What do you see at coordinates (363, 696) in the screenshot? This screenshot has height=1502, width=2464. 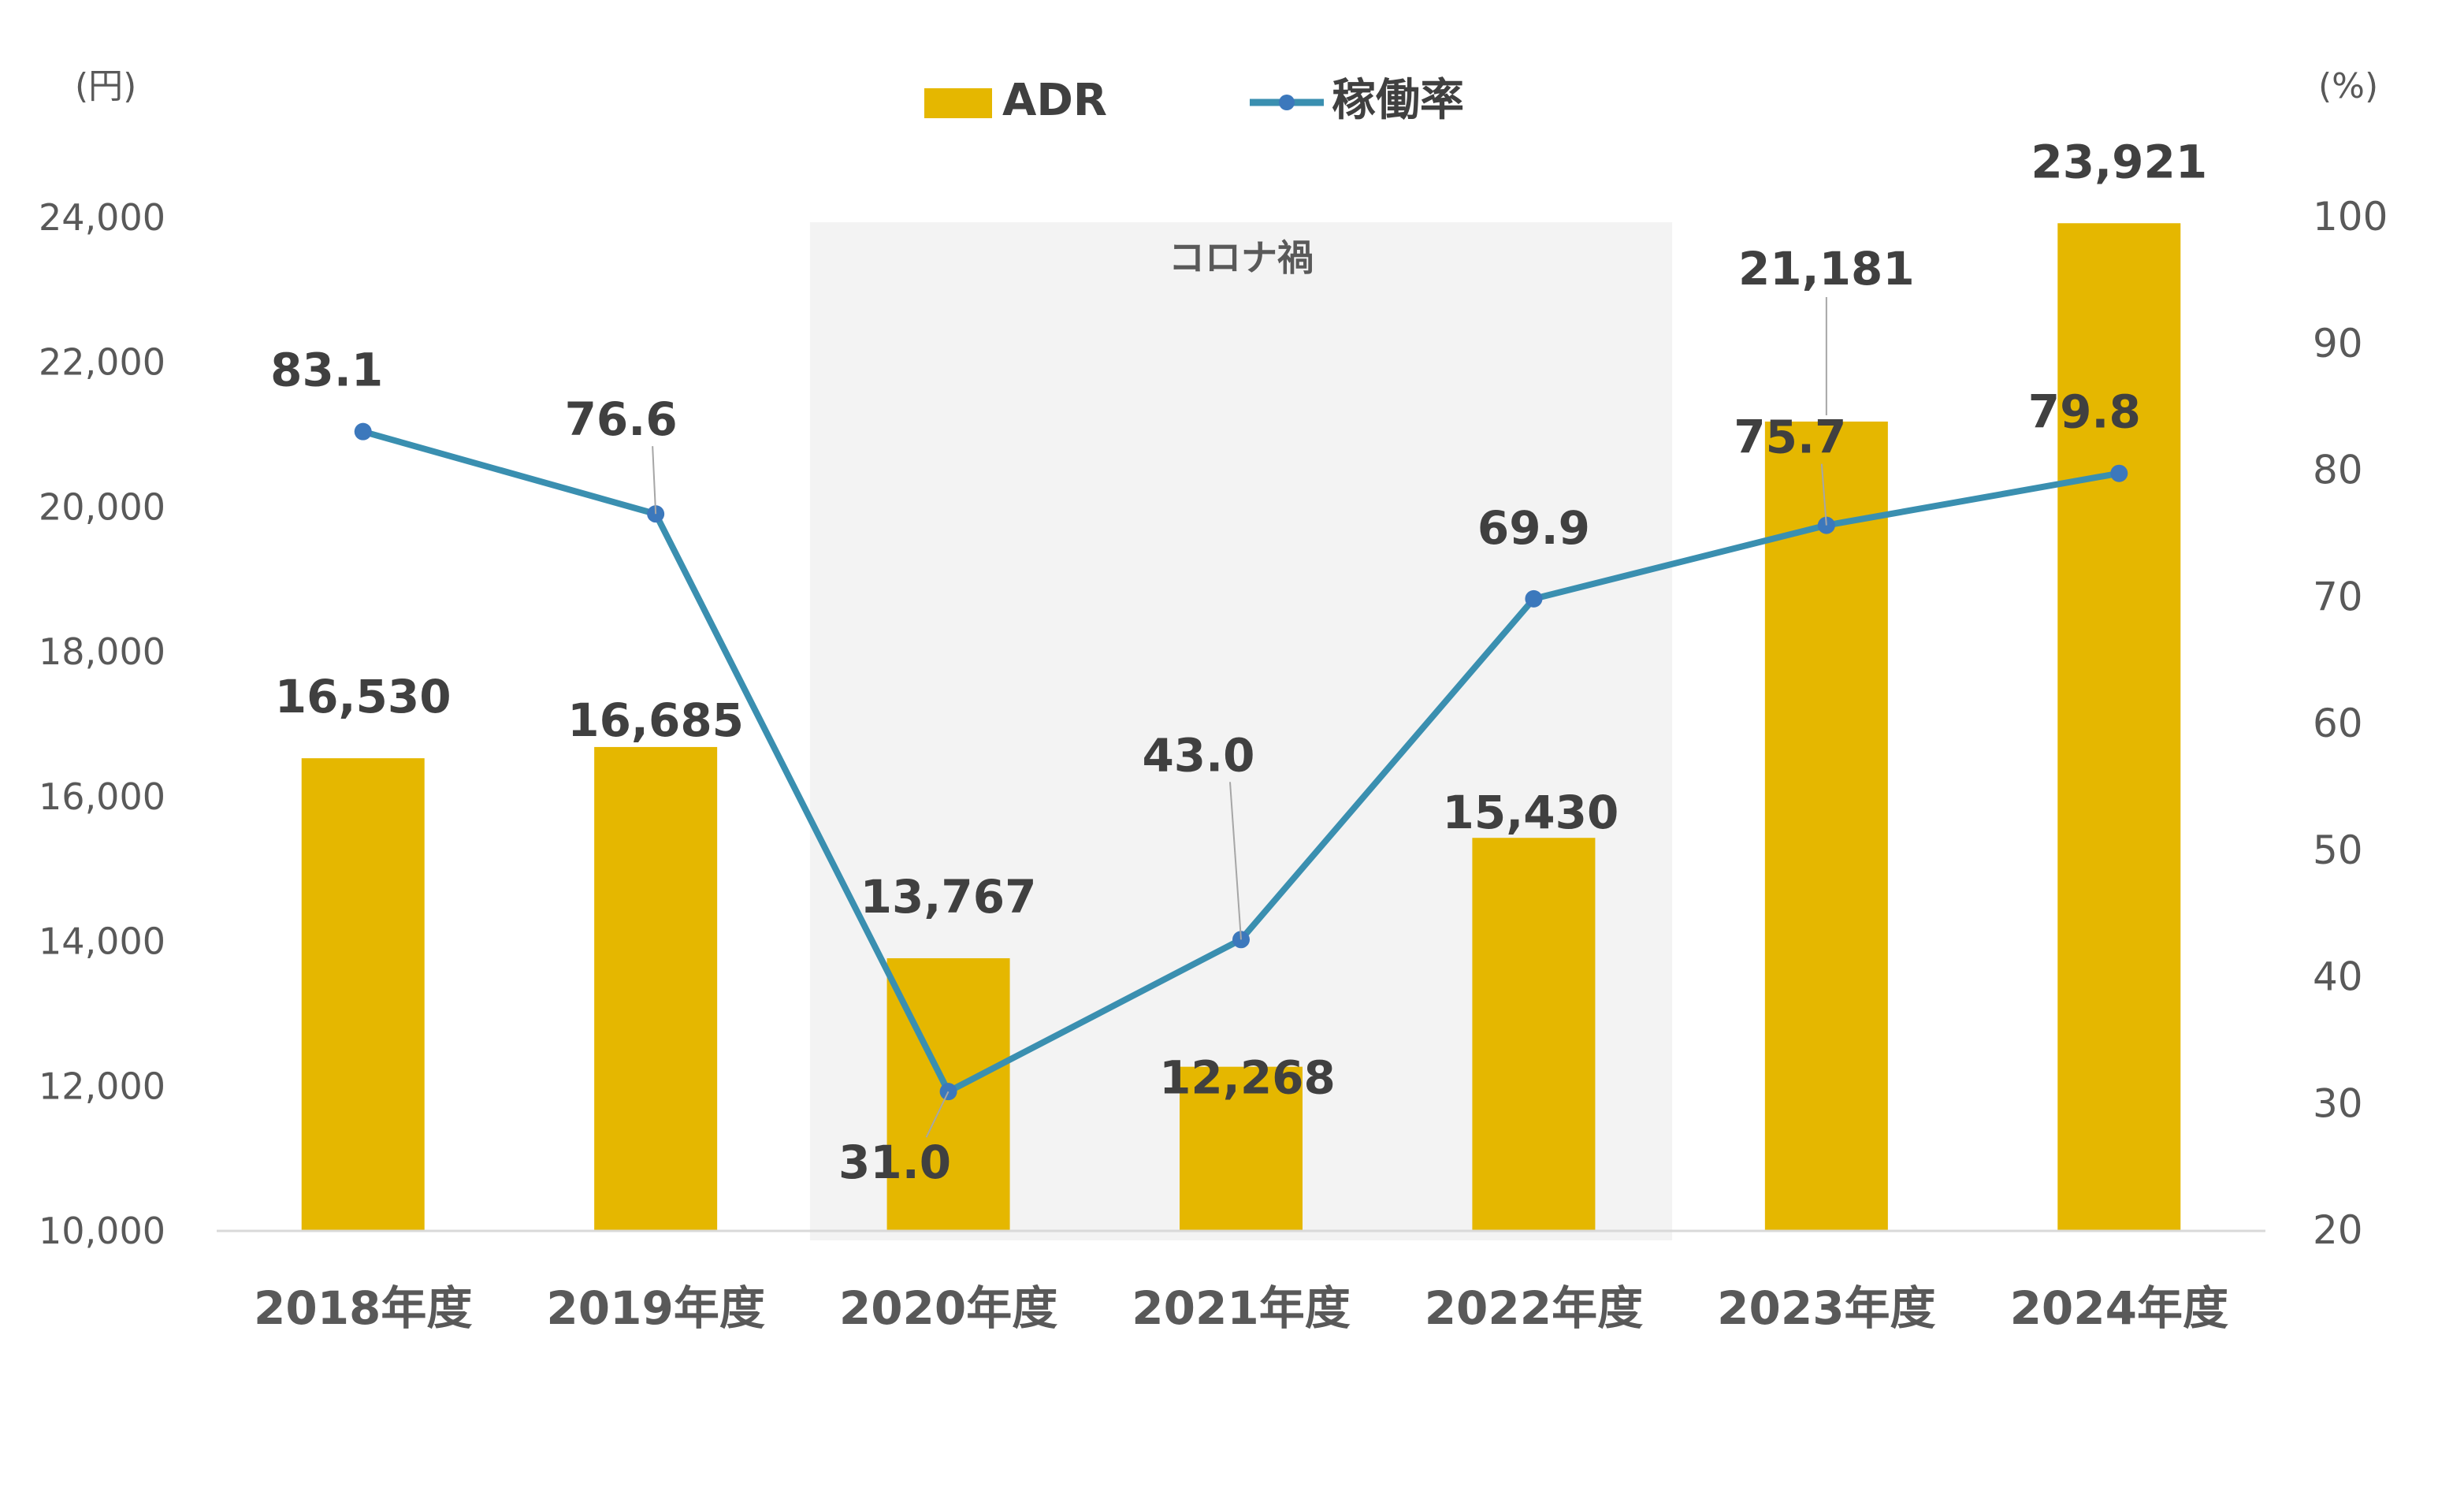 I see `bar-data-label: 16,530` at bounding box center [363, 696].